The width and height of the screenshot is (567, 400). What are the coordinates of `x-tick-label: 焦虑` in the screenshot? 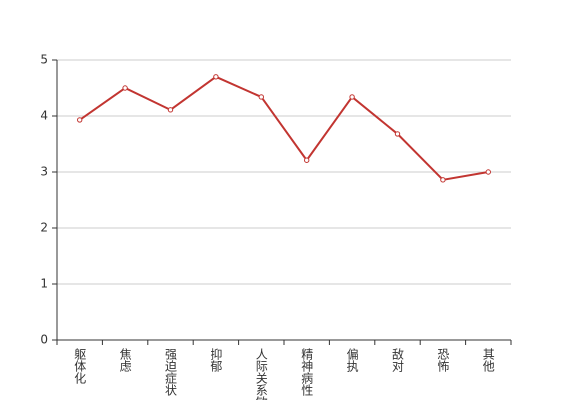 It's located at (125, 360).